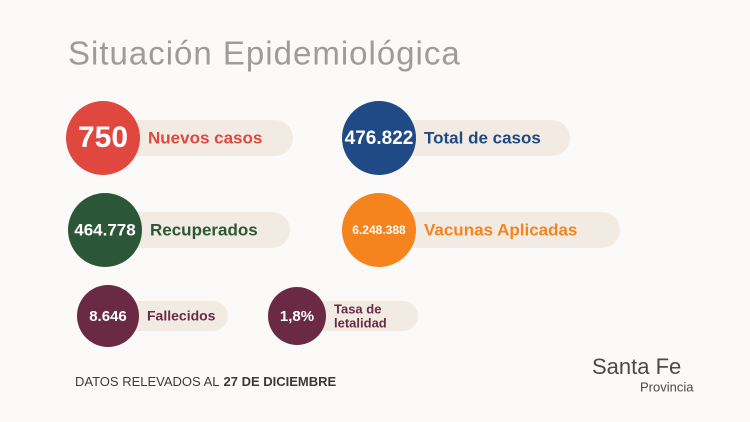  I want to click on stat-value: 476.822, so click(379, 138).